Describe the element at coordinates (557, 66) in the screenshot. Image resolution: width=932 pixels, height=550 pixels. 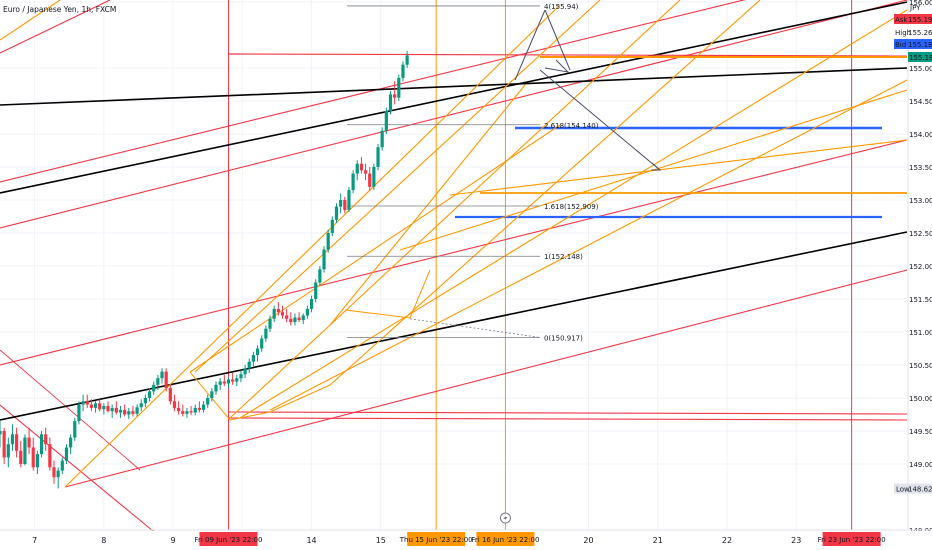
I see `projection-arrowhead` at that location.